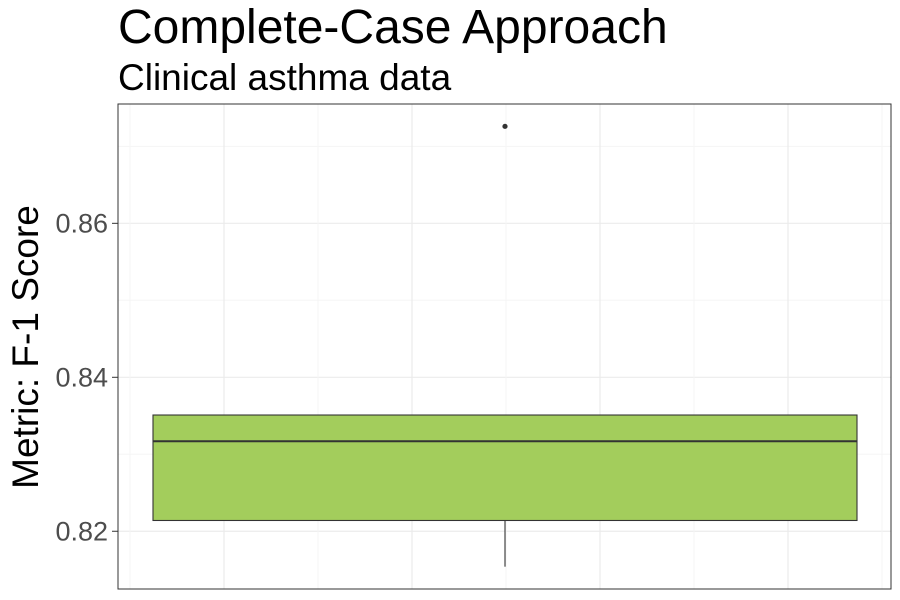 This screenshot has width=900, height=600. I want to click on y-tick-label: 0.86, so click(81, 223).